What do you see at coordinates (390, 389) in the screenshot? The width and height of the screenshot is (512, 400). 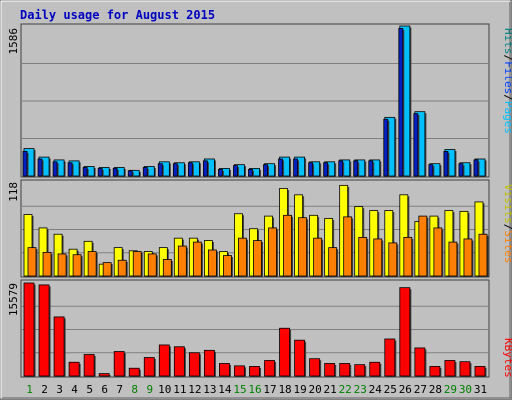 I see `x-tick-label: 25` at bounding box center [390, 389].